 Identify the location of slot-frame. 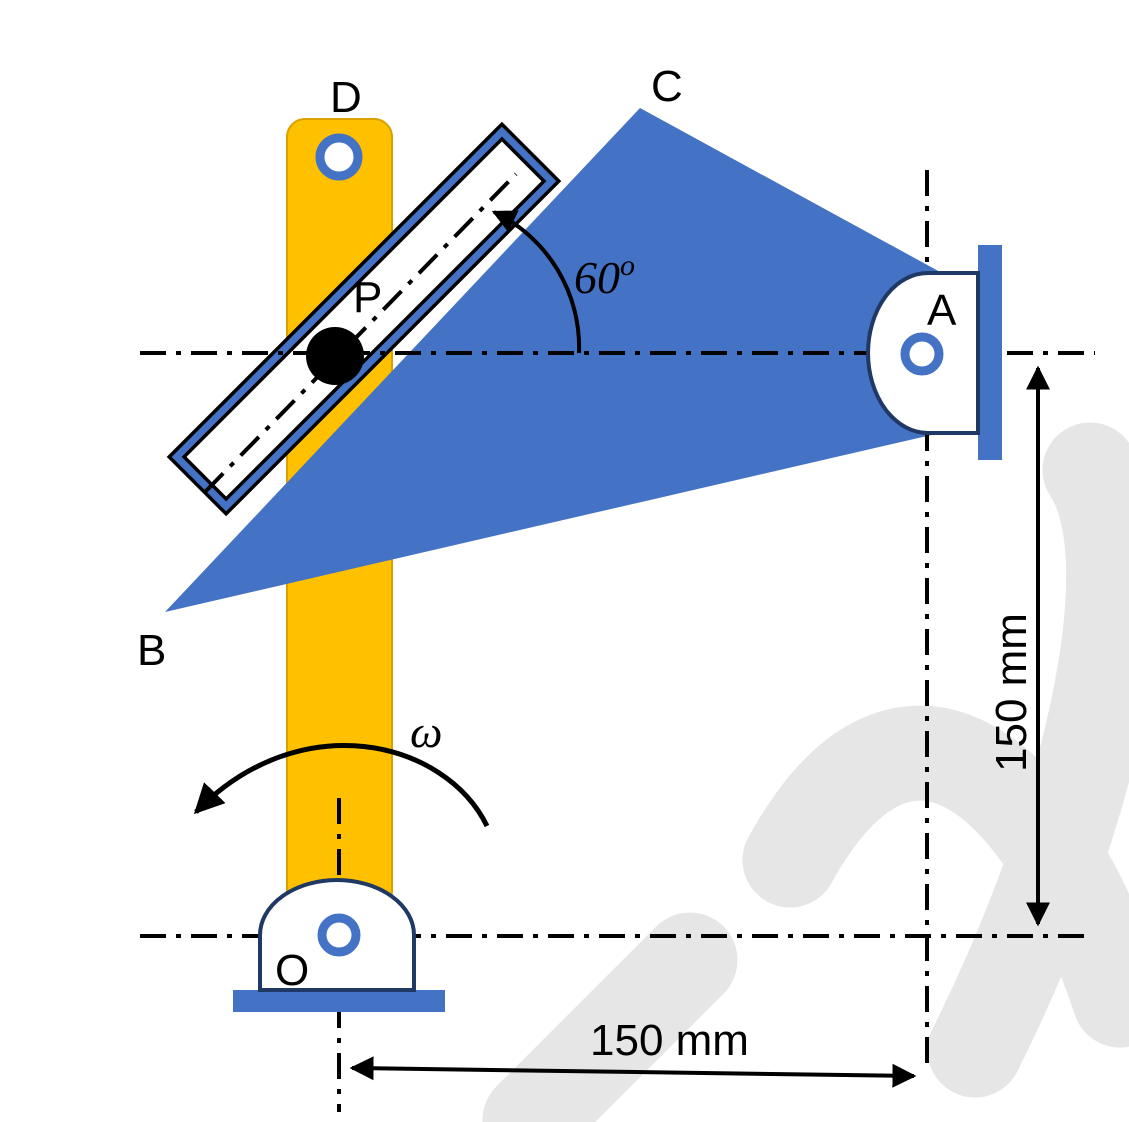
(364, 319).